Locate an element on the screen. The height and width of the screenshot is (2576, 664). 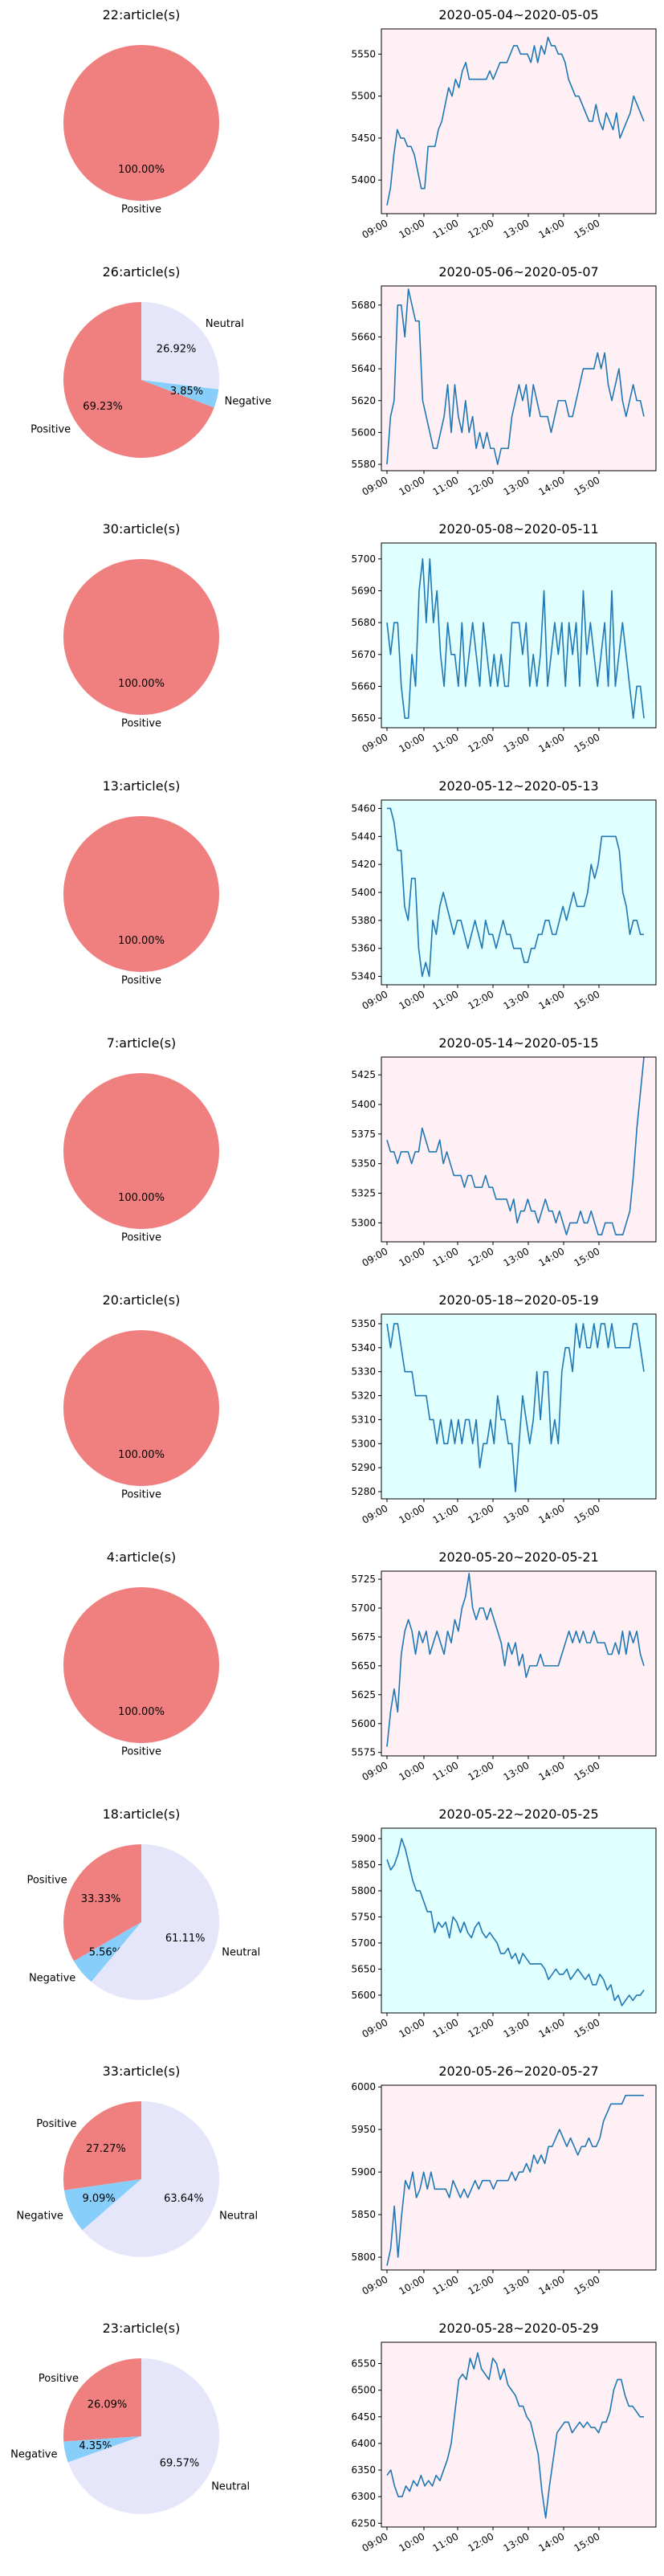
plot-area is located at coordinates (518, 892).